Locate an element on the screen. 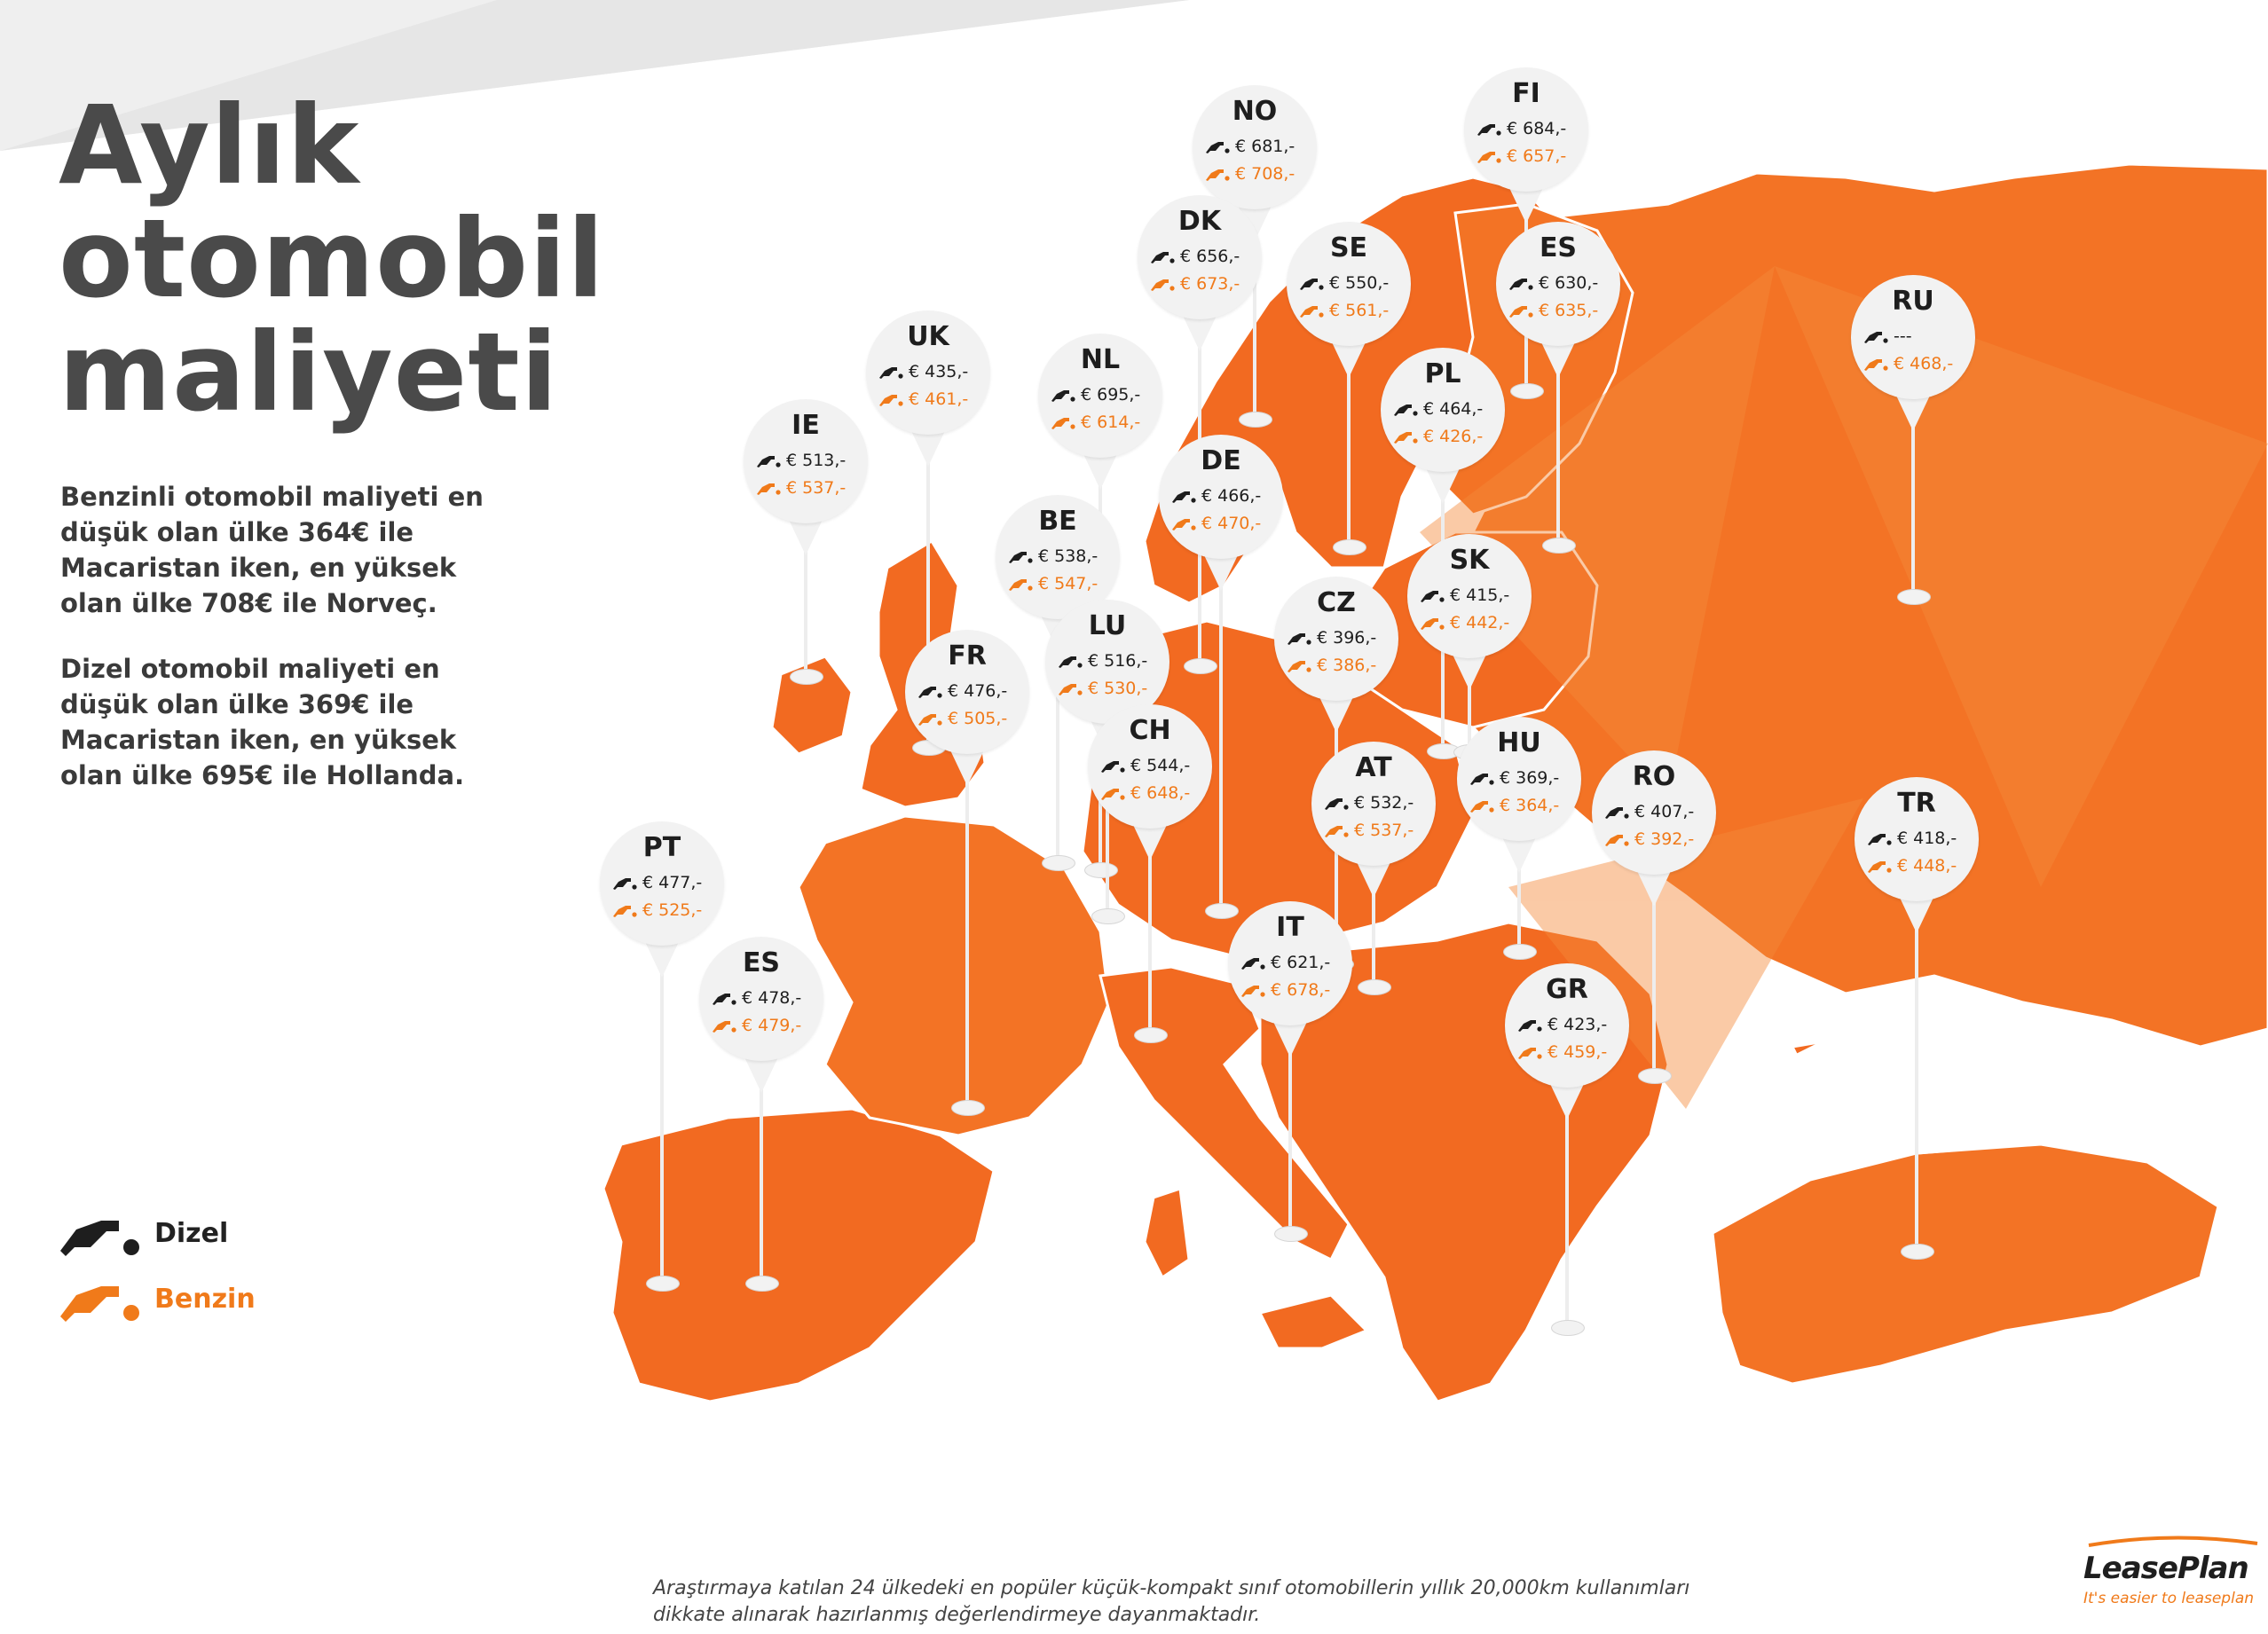 Image resolution: width=2268 pixels, height=1634 pixels. petrol-price-row: € 448,- is located at coordinates (1923, 866).